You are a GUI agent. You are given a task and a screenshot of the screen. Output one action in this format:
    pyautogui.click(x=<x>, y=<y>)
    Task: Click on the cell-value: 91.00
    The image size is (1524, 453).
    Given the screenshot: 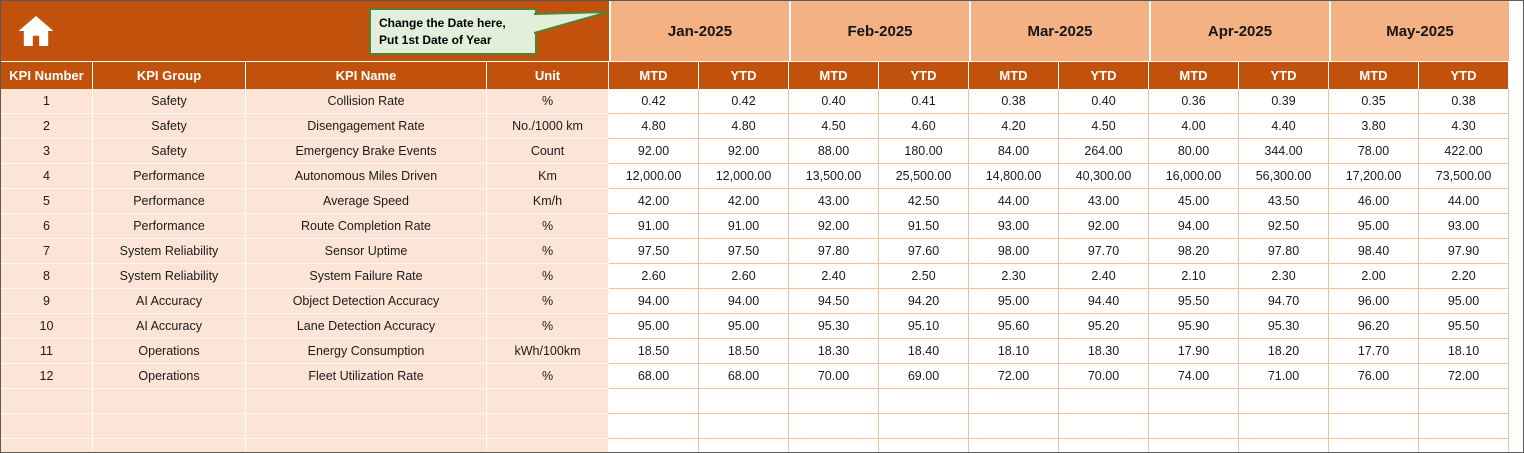 What is the action you would take?
    pyautogui.click(x=744, y=226)
    